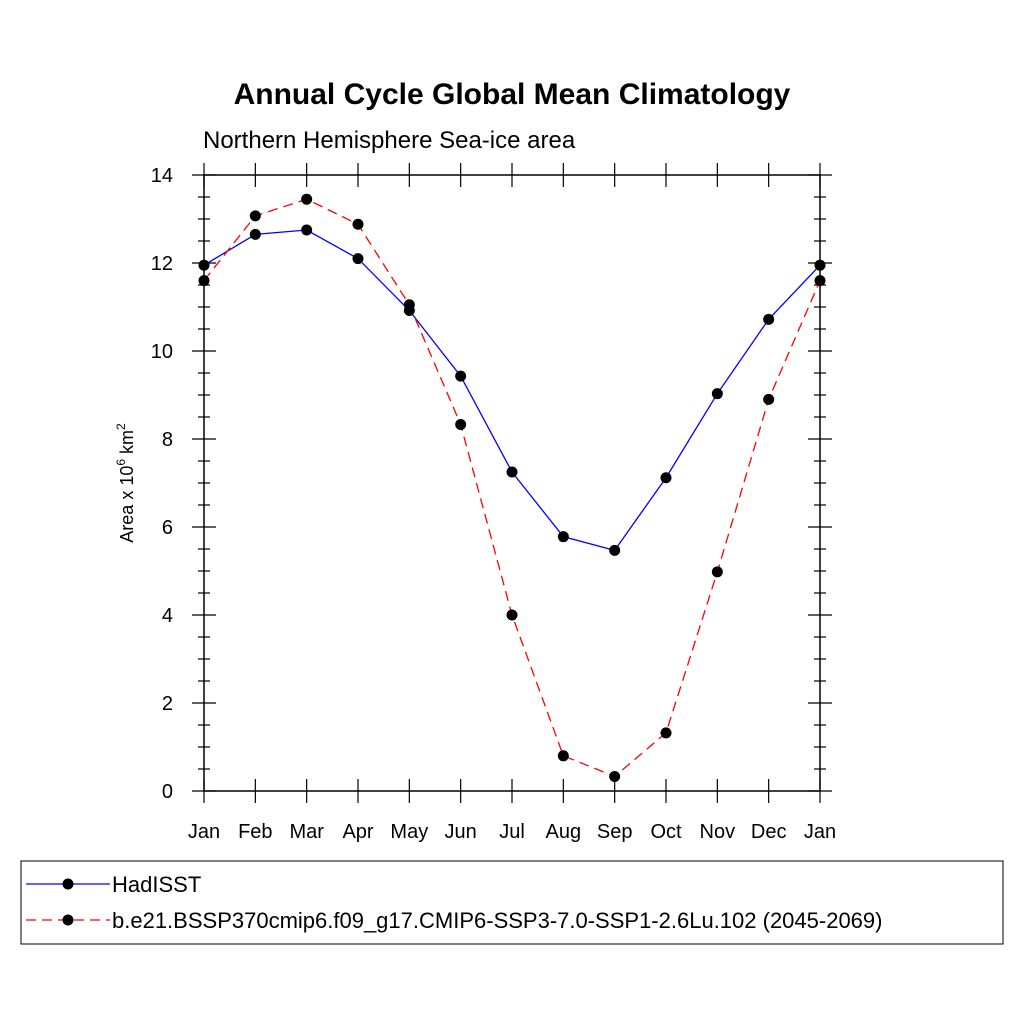  What do you see at coordinates (127, 444) in the screenshot?
I see `y-axis-title-mid: km` at bounding box center [127, 444].